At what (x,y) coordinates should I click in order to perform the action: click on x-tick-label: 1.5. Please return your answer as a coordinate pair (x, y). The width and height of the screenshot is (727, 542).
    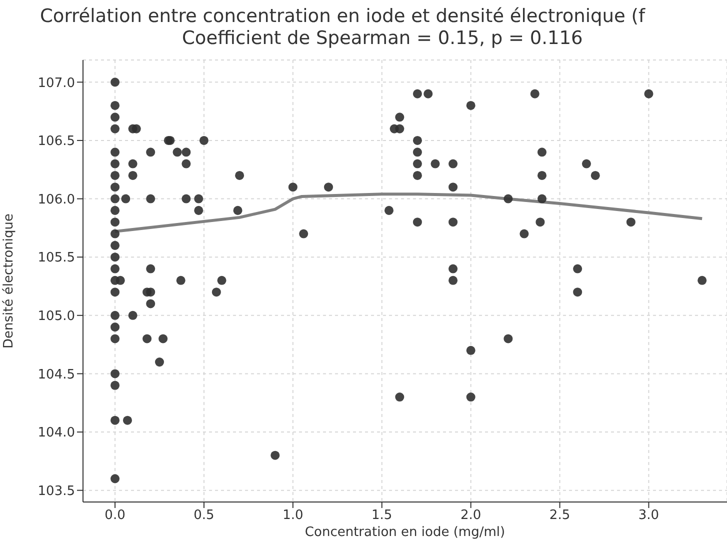
    Looking at the image, I should click on (382, 516).